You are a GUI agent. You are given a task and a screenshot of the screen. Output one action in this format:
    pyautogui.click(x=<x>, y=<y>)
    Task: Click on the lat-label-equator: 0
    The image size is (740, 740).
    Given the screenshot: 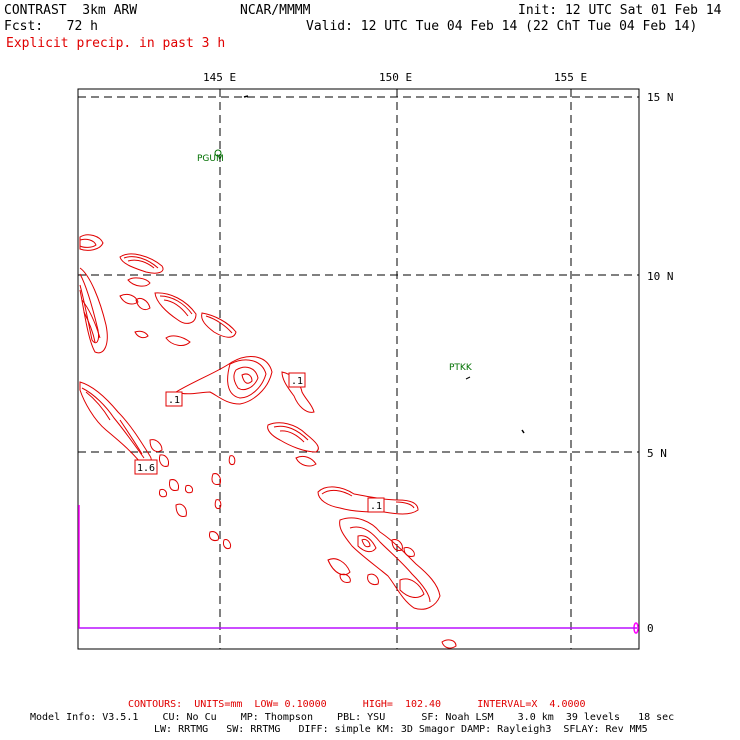 What is the action you would take?
    pyautogui.click(x=650, y=628)
    